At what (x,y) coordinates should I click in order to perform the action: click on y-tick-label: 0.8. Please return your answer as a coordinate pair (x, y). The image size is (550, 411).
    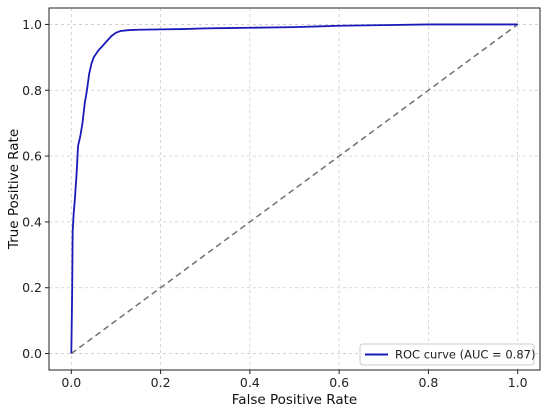
    Looking at the image, I should click on (32, 90).